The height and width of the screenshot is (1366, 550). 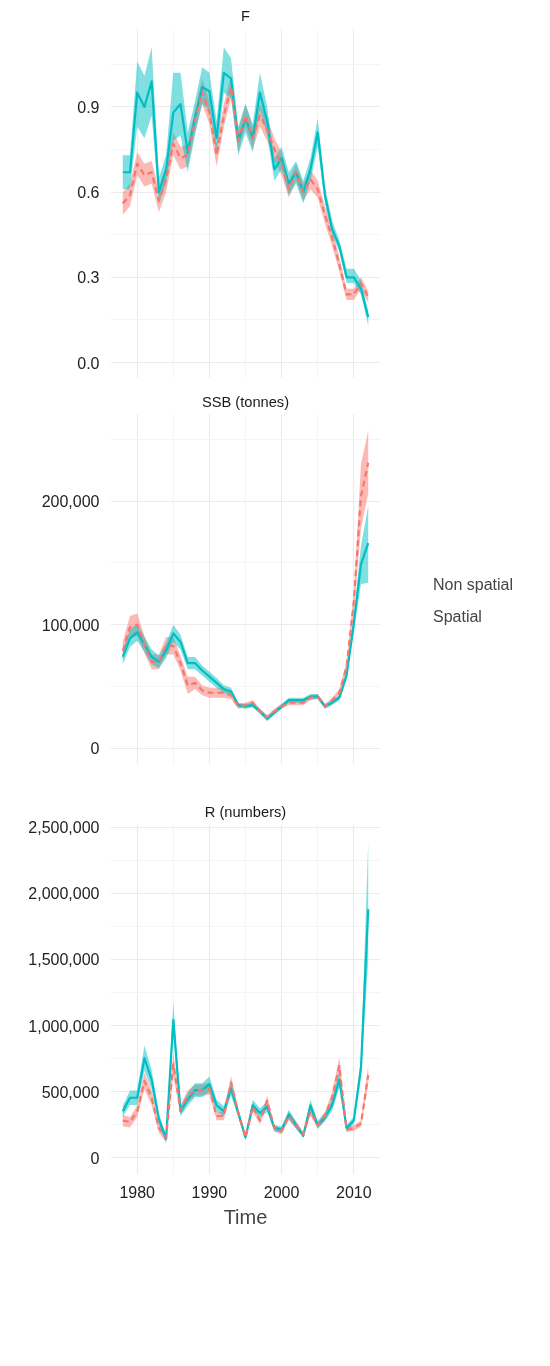 I want to click on x-tick-label: 2000, so click(x=281, y=1192).